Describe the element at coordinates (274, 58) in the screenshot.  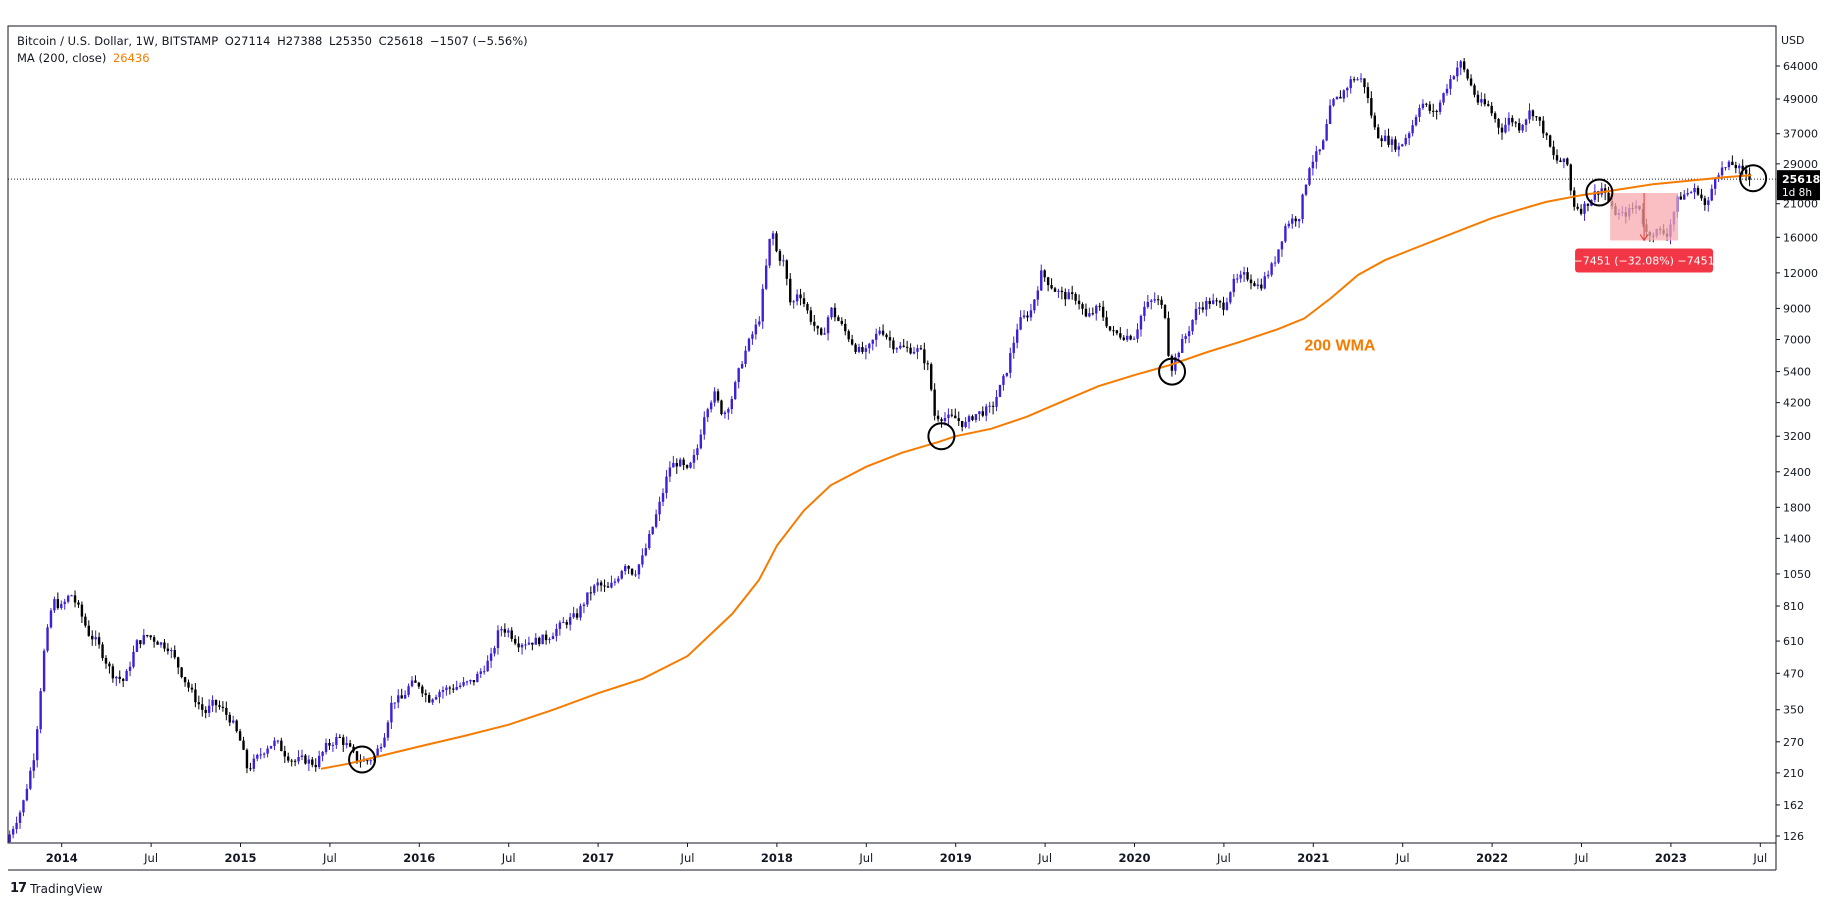
I see `legend-ma-row: MA (200, close) 26436` at that location.